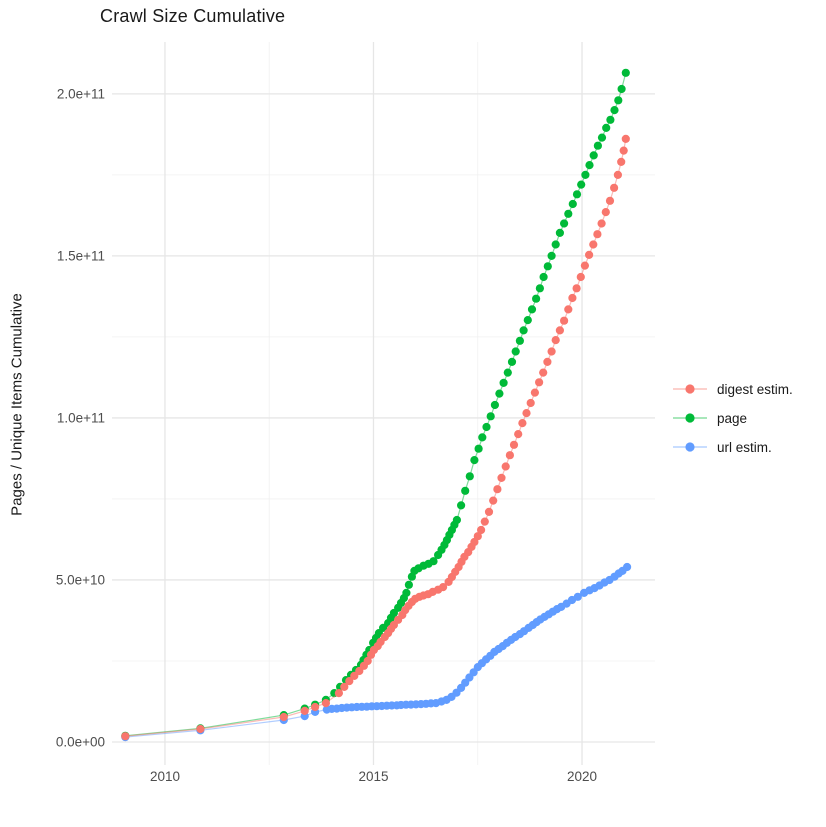 The width and height of the screenshot is (826, 827). I want to click on legend-key-digest-estim, so click(690, 389).